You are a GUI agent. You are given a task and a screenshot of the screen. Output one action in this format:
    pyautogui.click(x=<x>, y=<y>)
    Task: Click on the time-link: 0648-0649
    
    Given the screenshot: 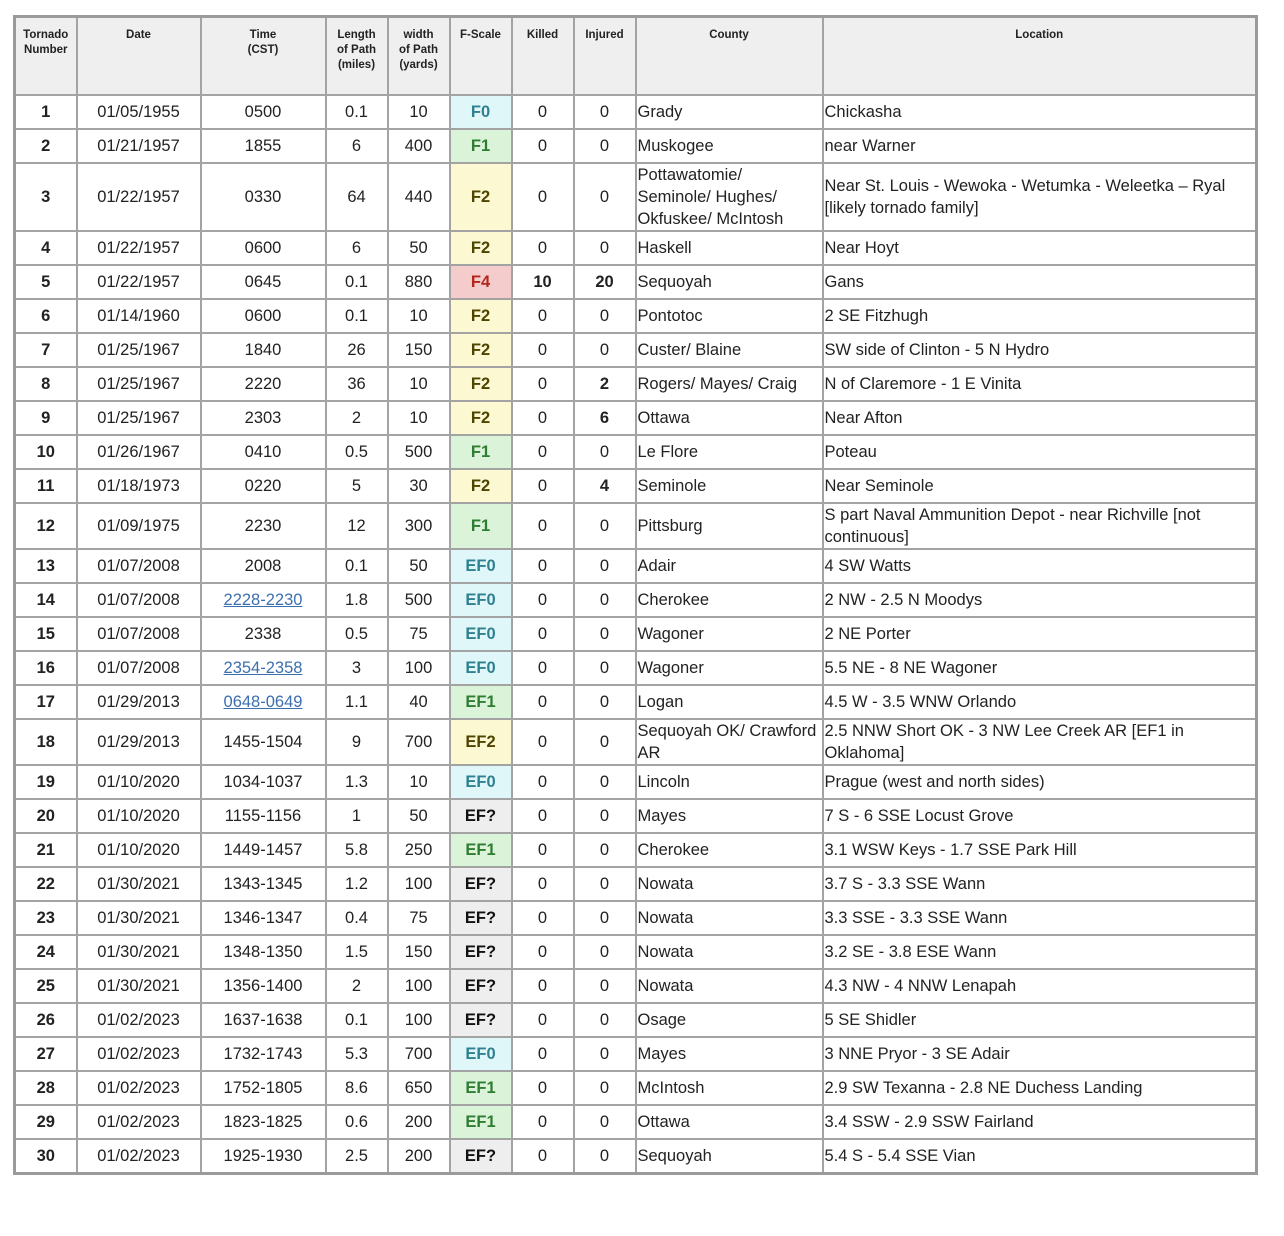 What is the action you would take?
    pyautogui.click(x=263, y=702)
    